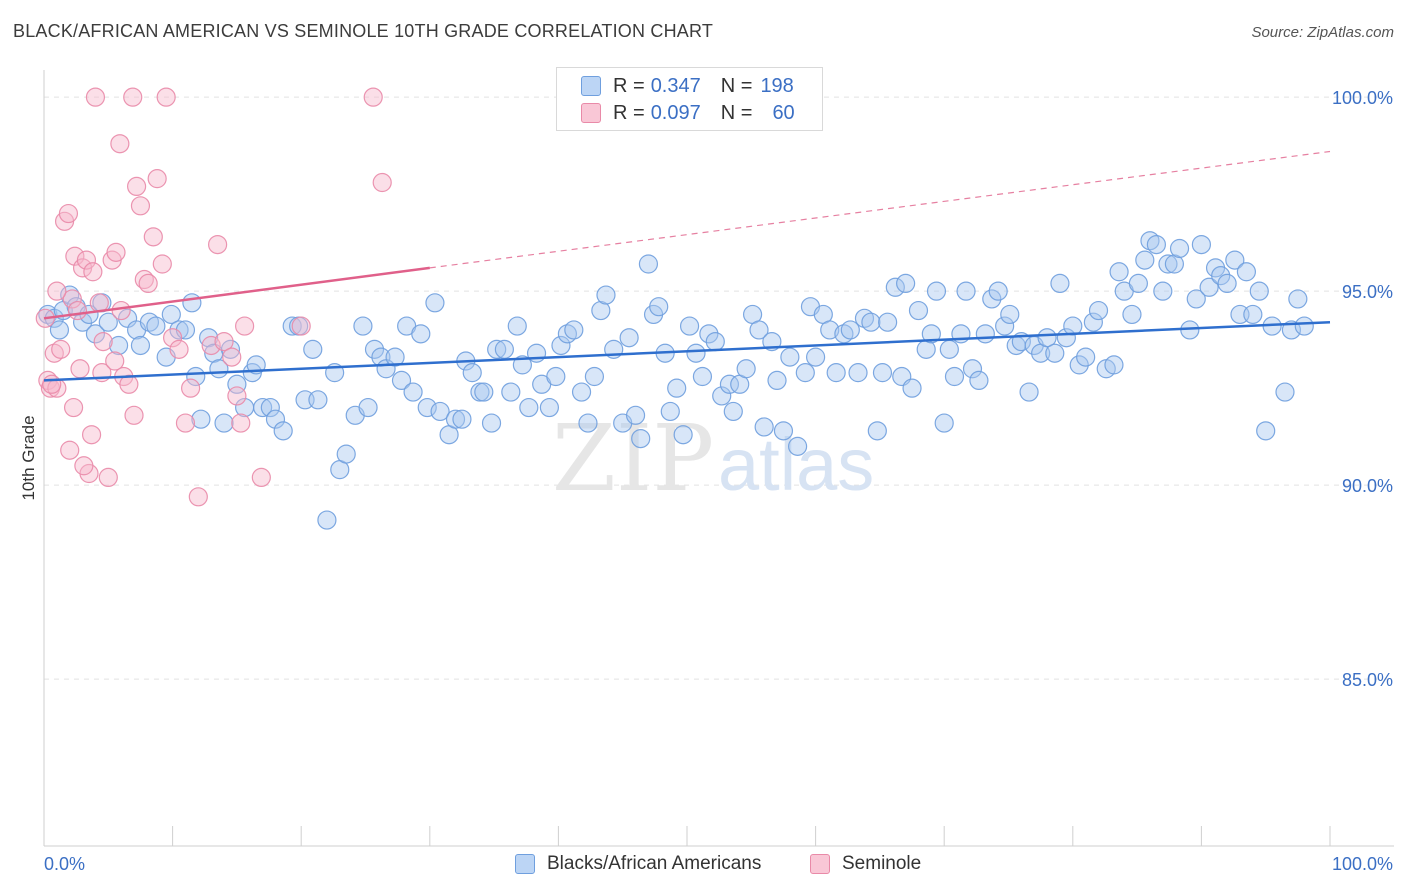 The image size is (1406, 892). Describe the element at coordinates (687, 86) in the screenshot. I see `legend-row-blacks: R = 0.347 N = 198` at that location.